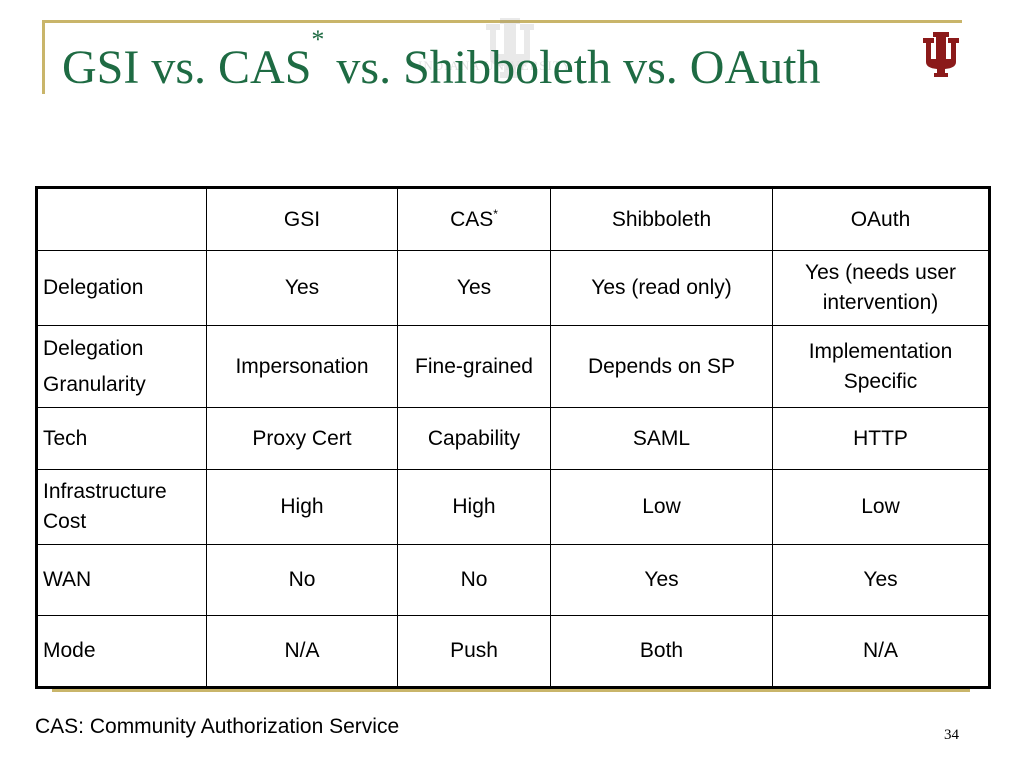 The height and width of the screenshot is (767, 1023). Describe the element at coordinates (502, 21) in the screenshot. I see `header-accent-horizontal-line` at that location.